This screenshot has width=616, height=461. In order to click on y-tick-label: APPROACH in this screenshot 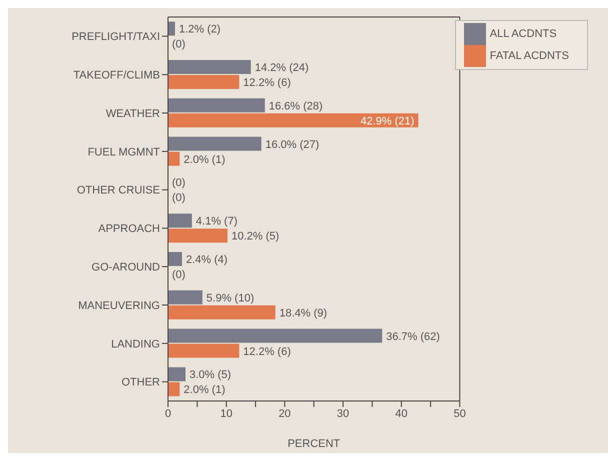, I will do `click(129, 229)`.